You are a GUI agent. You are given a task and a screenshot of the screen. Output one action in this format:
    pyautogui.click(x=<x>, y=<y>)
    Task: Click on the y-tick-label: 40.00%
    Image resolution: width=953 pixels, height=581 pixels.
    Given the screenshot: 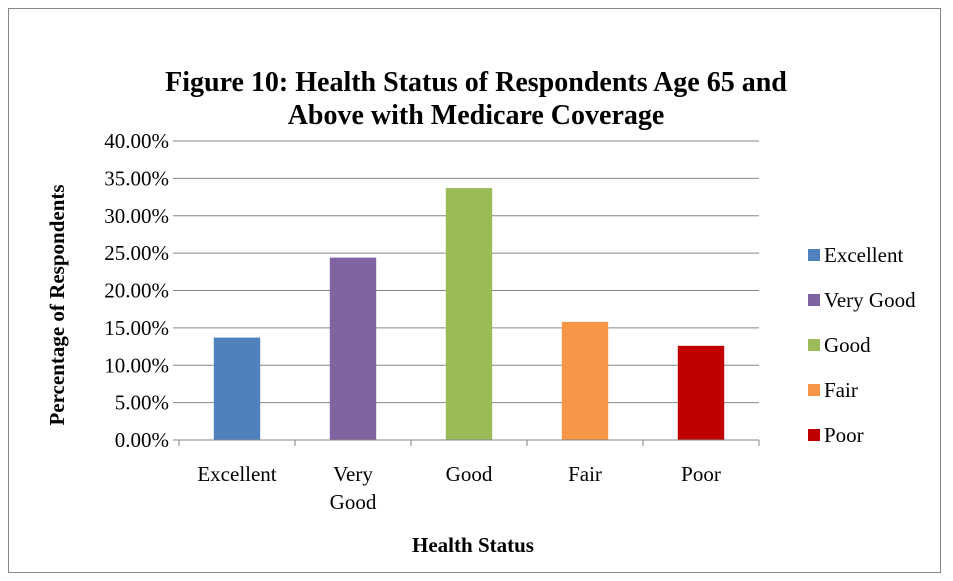 What is the action you would take?
    pyautogui.click(x=136, y=141)
    